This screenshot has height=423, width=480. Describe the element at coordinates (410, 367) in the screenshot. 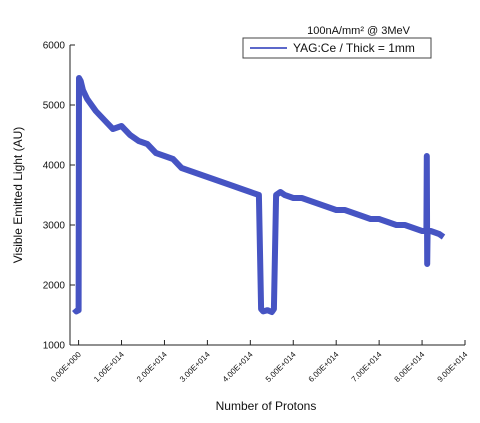

I see `x-tick-label: 8.00E+014` at that location.